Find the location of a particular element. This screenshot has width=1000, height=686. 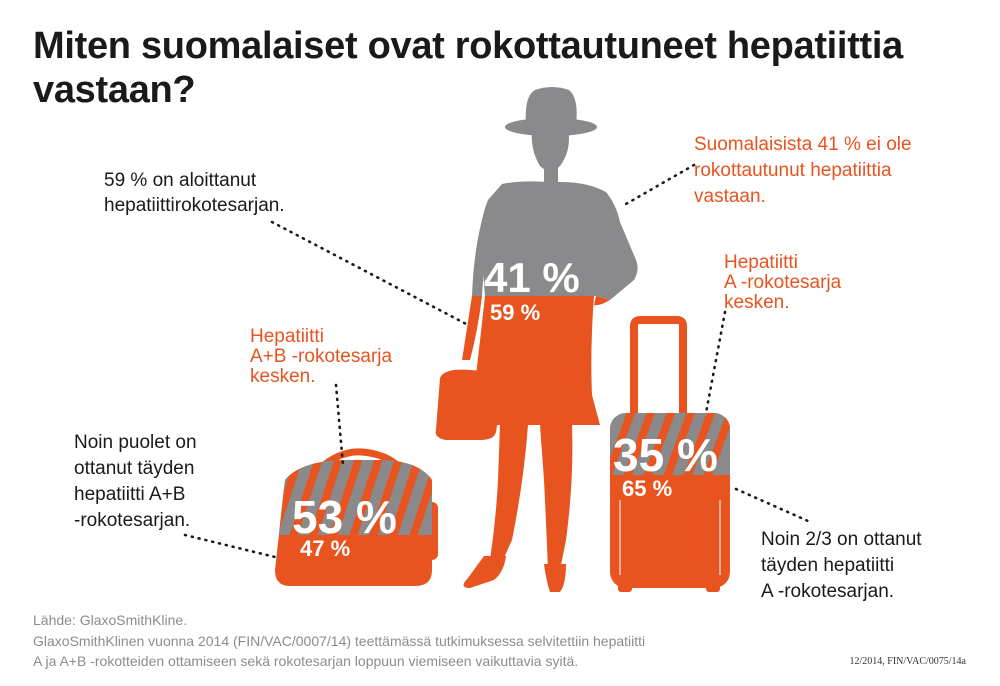

bag-top-value: 53 % is located at coordinates (344, 517).